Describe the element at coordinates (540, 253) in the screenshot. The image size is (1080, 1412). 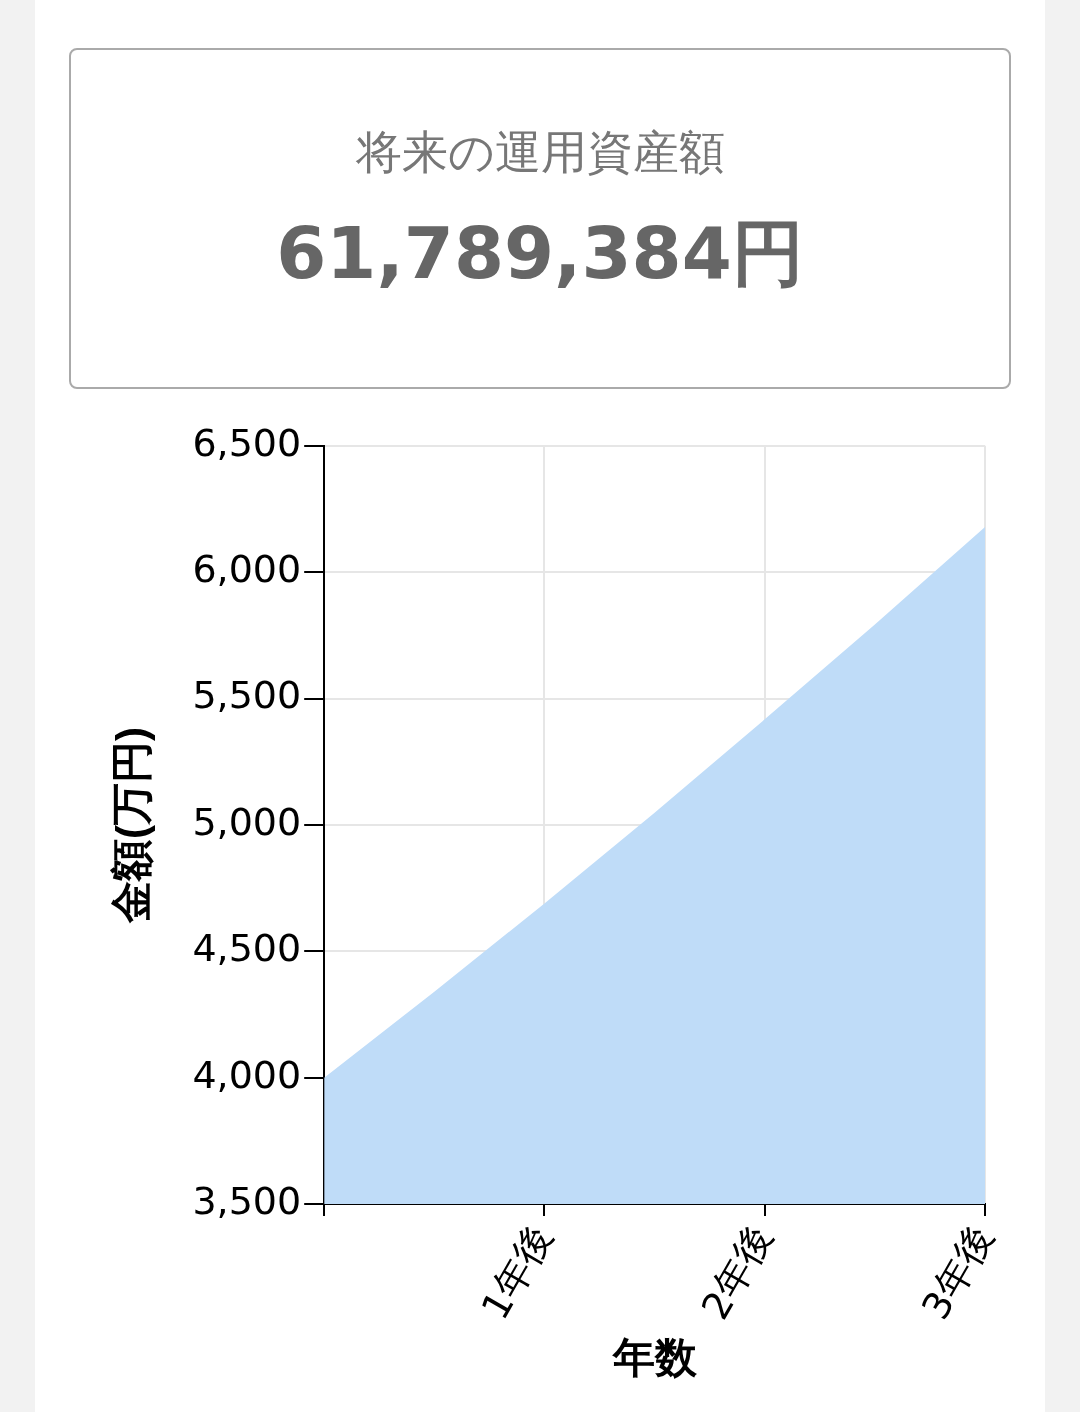
I see `chart-subtitle: 61,789,384円` at that location.